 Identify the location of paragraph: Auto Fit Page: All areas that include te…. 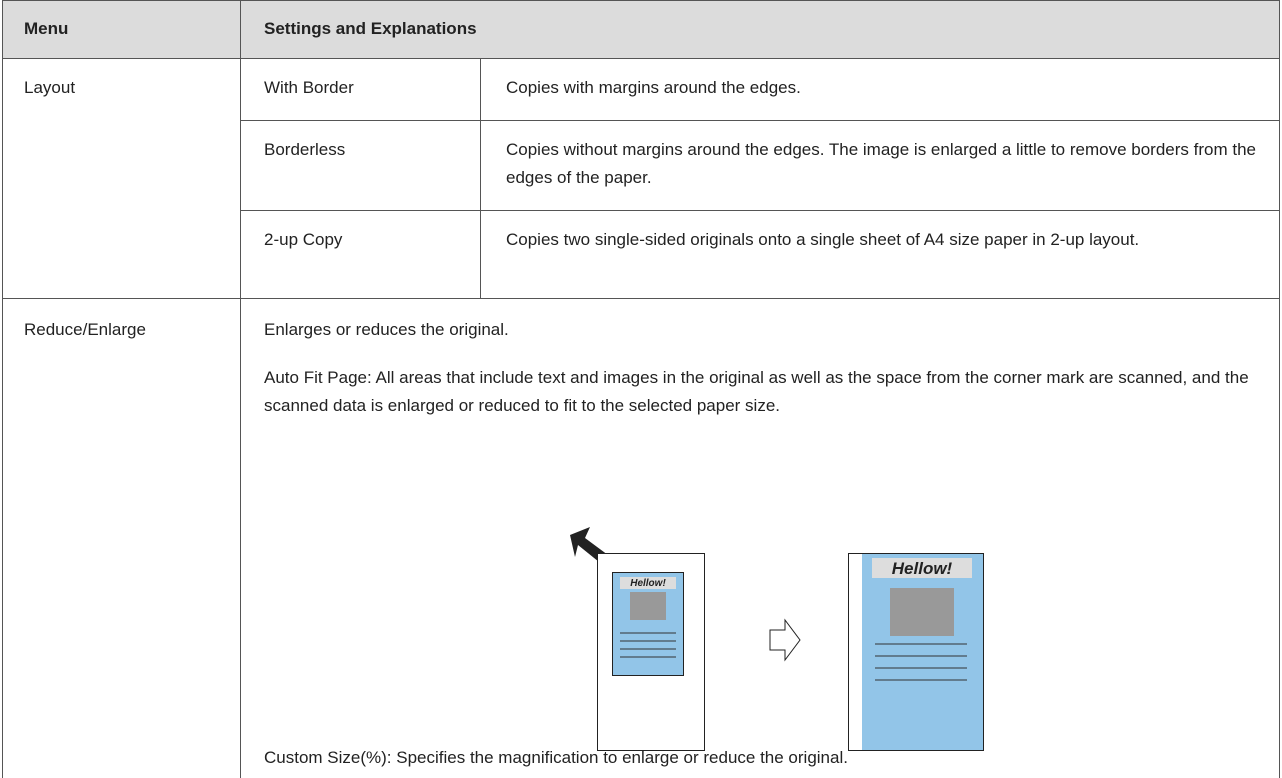
(756, 391).